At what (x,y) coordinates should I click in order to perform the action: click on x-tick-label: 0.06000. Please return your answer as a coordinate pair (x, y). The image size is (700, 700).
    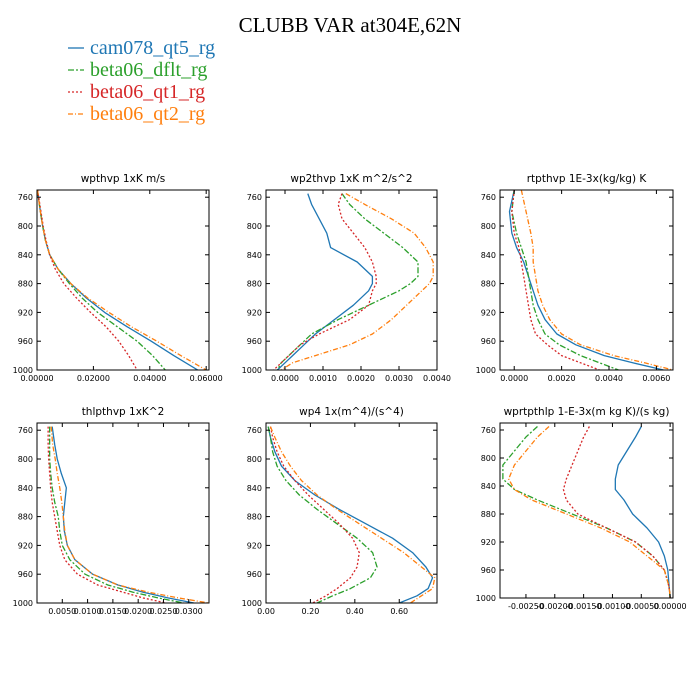
    Looking at the image, I should click on (206, 378).